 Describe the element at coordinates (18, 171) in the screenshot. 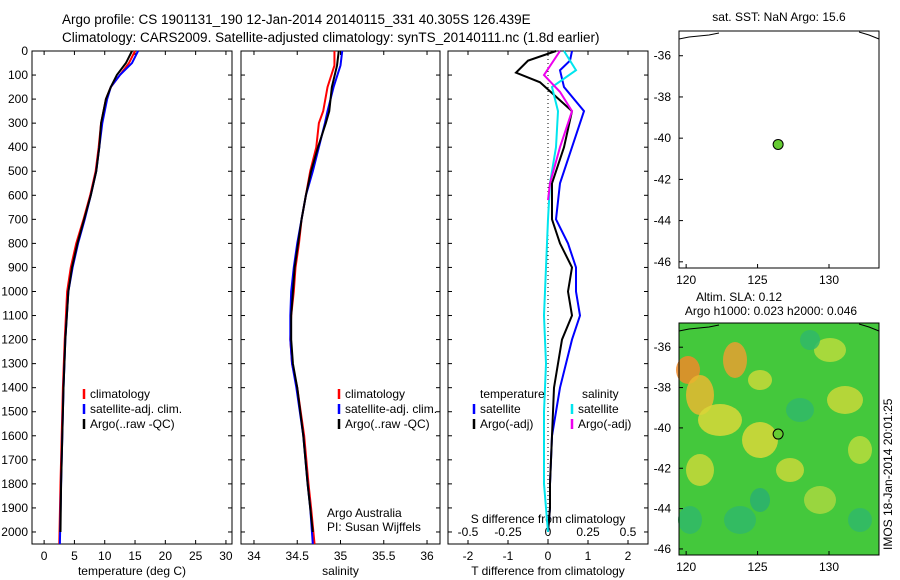

I see `y-tick-label: 500` at that location.